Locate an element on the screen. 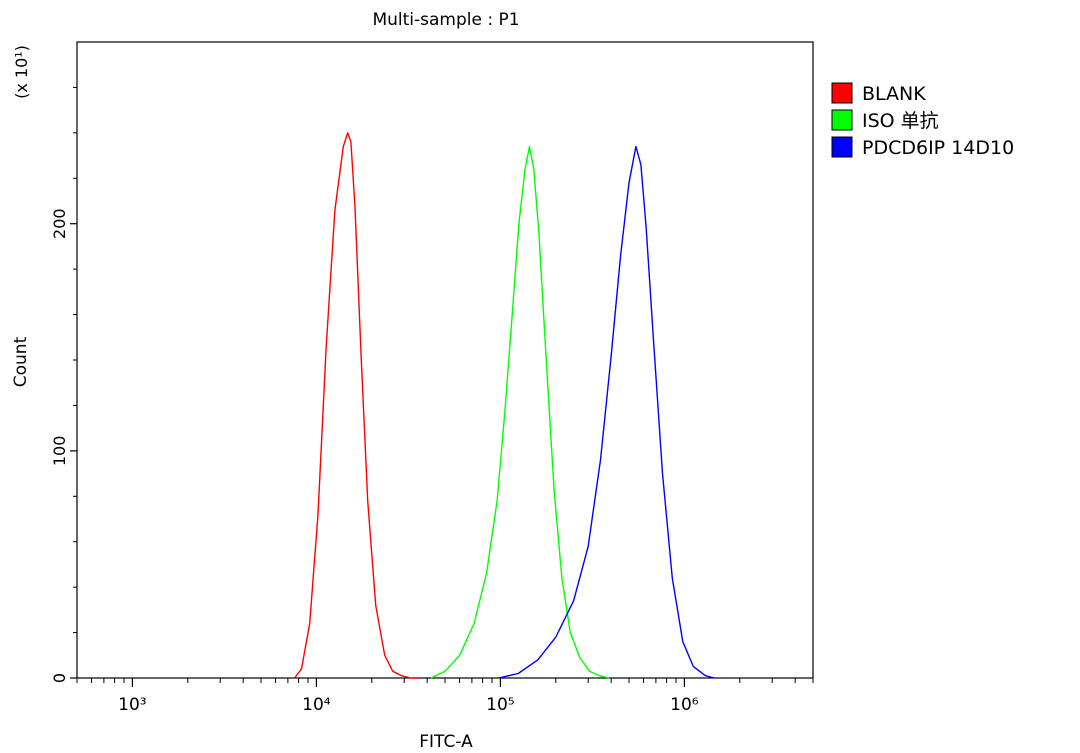 The width and height of the screenshot is (1080, 753). x-axis-label: FITC-A is located at coordinates (446, 742).